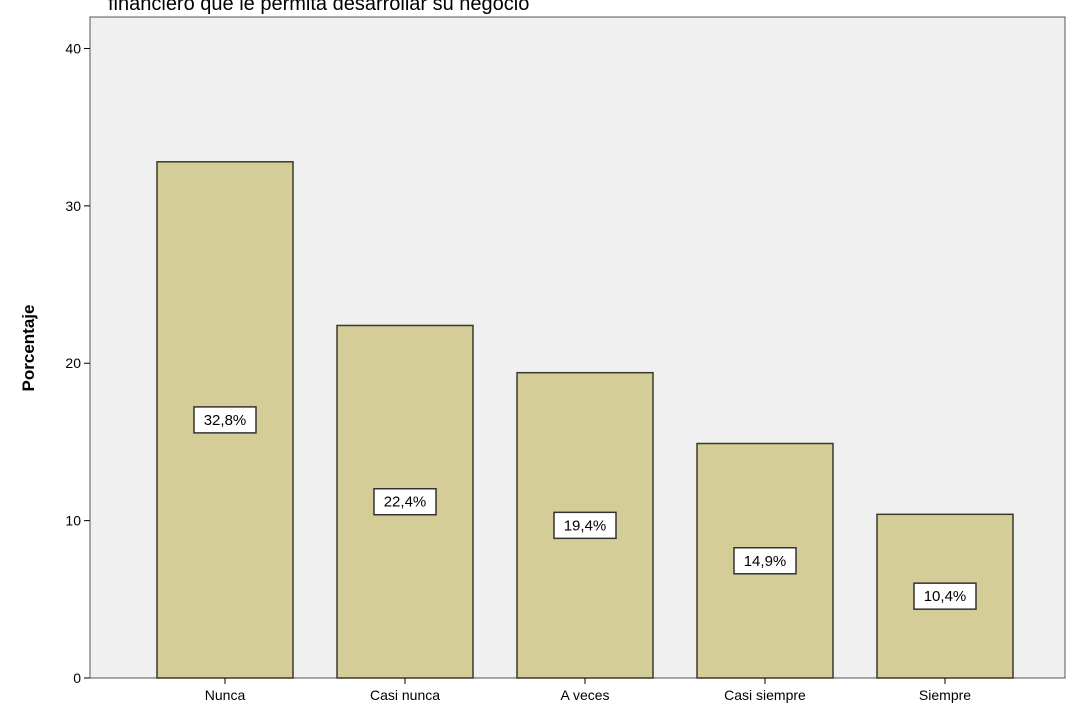  What do you see at coordinates (765, 695) in the screenshot?
I see `x-tick-label: Casi siempre` at bounding box center [765, 695].